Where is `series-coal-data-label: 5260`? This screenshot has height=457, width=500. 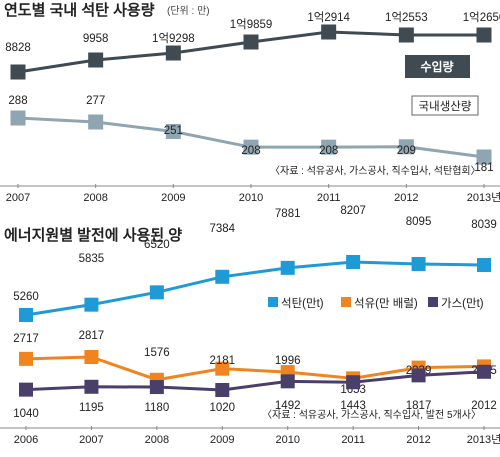 series-coal-data-label: 5260 is located at coordinates (26, 297).